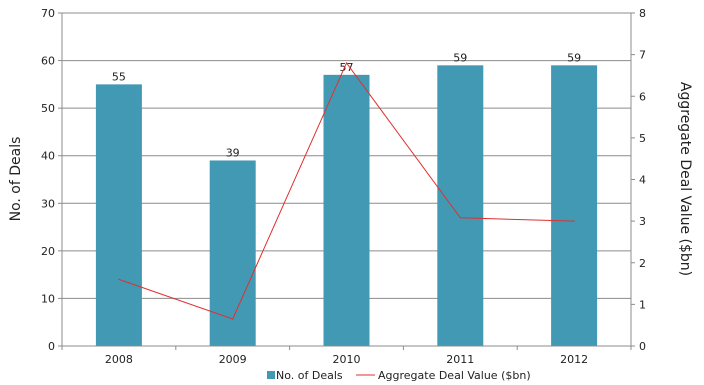 The width and height of the screenshot is (704, 385). I want to click on right-axis-title: Aggregate Deal Value ($bn), so click(685, 179).